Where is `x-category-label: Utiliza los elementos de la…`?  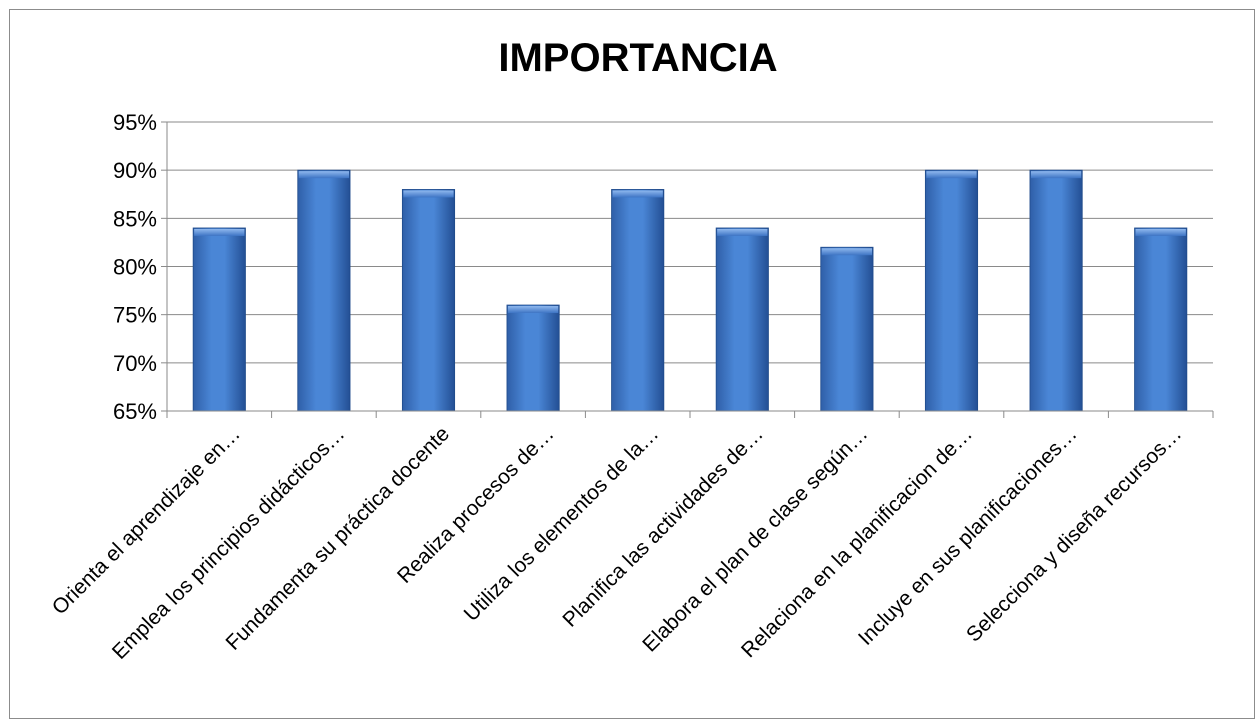 x-category-label: Utiliza los elementos de la… is located at coordinates (562, 524).